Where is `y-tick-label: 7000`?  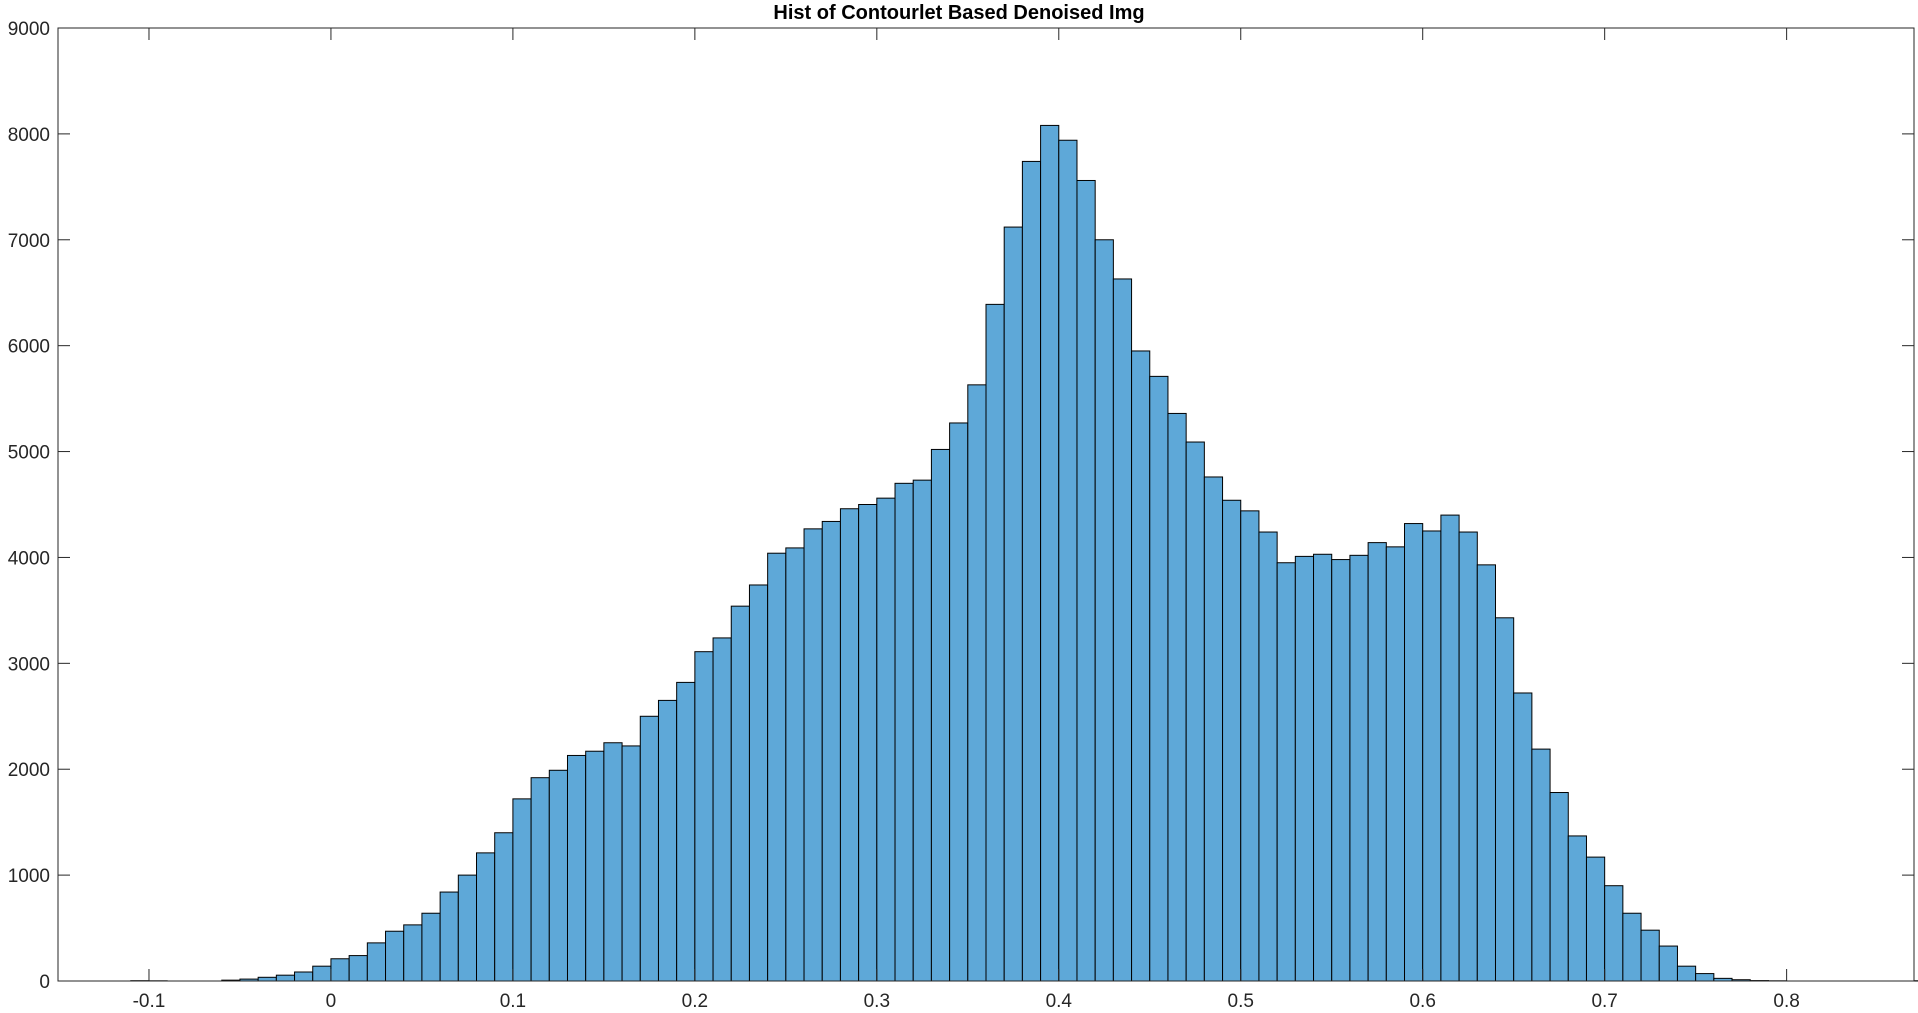
y-tick-label: 7000 is located at coordinates (29, 241).